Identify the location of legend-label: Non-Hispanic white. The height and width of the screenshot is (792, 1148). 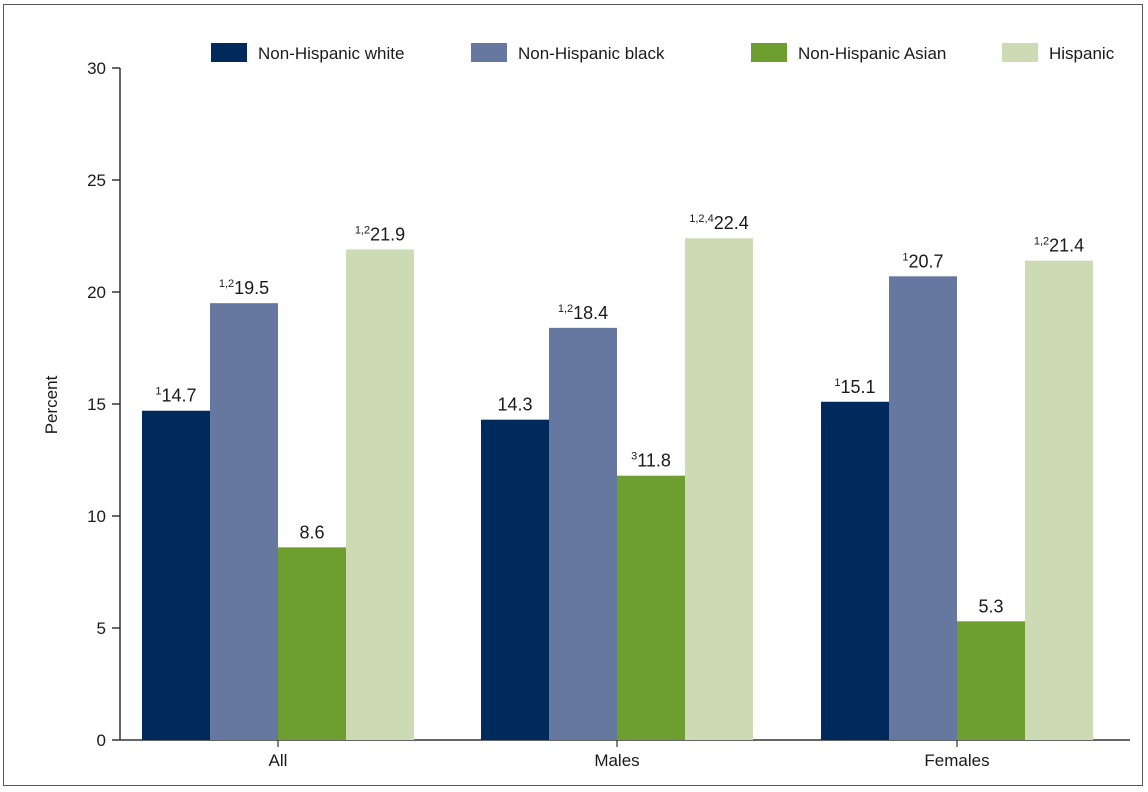
(331, 53).